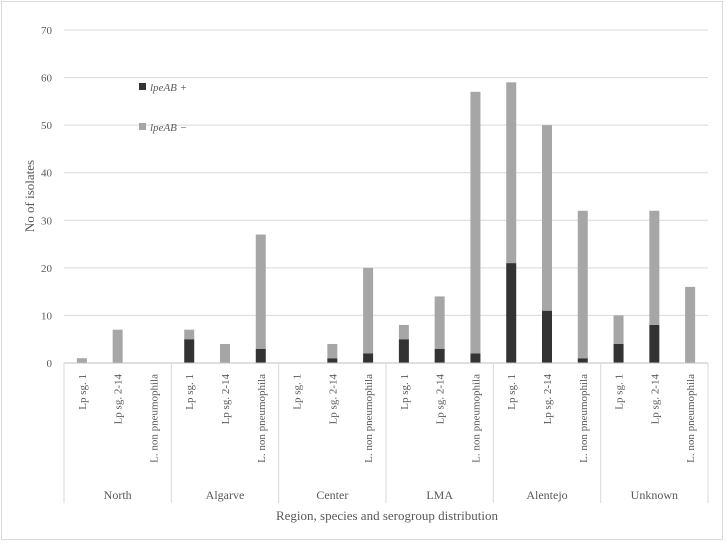 The width and height of the screenshot is (726, 543). Describe the element at coordinates (654, 495) in the screenshot. I see `group-label: Unknown` at that location.